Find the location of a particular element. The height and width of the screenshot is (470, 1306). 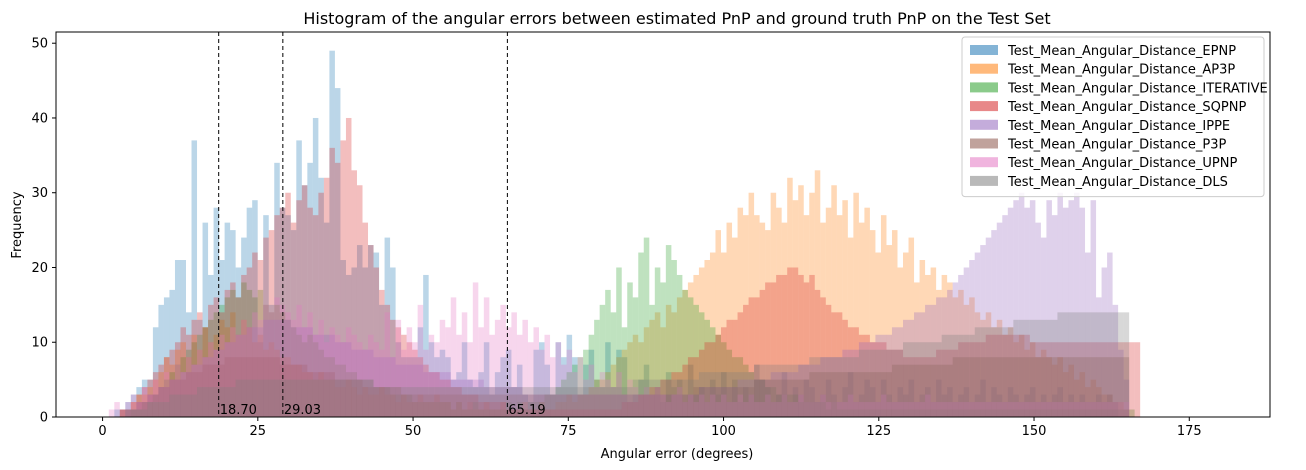

legend-swatch is located at coordinates (984, 180).